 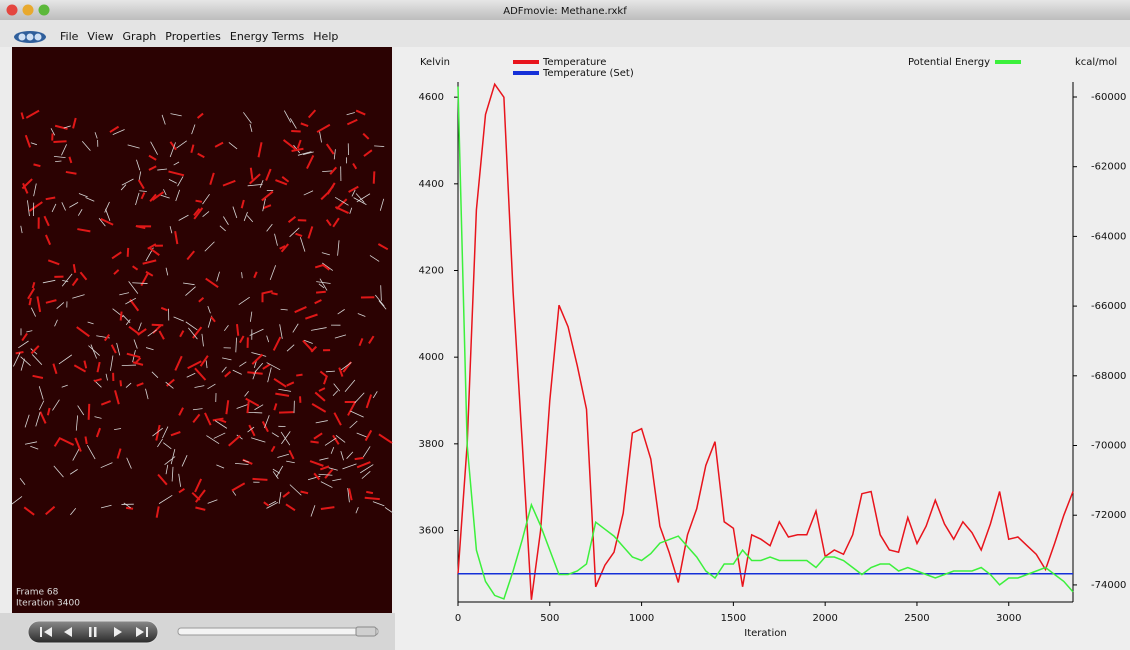 I want to click on menu-item: Graph, so click(x=140, y=36).